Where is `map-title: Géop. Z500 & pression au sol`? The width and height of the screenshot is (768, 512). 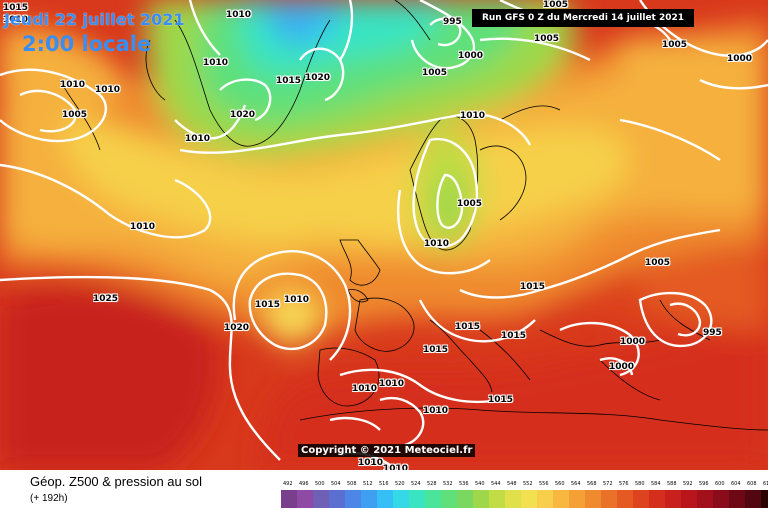
map-title: Géop. Z500 & pression au sol is located at coordinates (116, 481).